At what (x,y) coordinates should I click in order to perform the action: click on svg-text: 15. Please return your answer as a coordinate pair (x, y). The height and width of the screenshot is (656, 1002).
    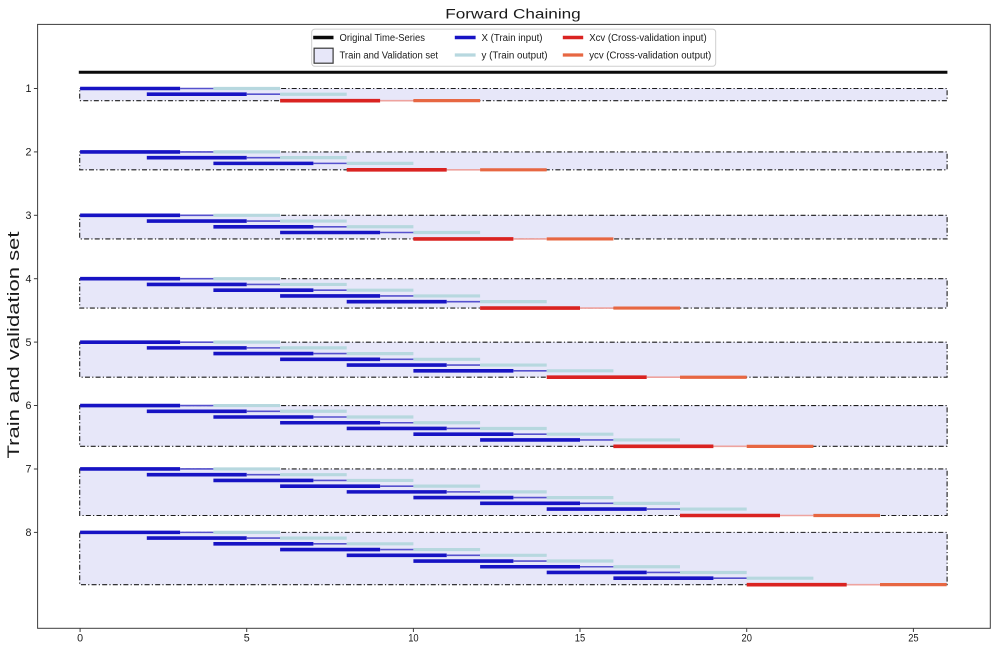
    Looking at the image, I should click on (580, 638).